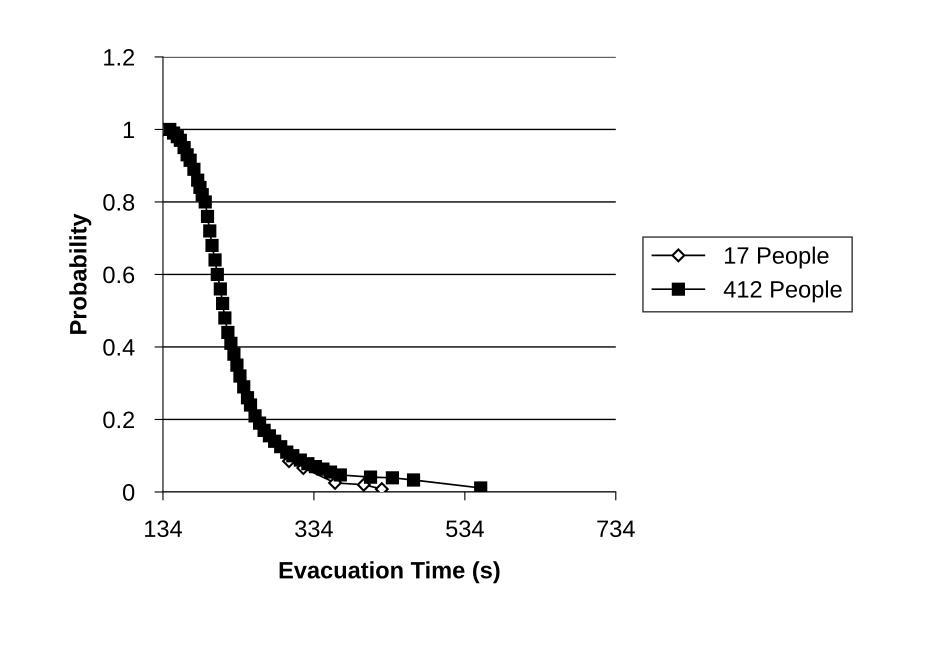 Image resolution: width=926 pixels, height=647 pixels. Describe the element at coordinates (390, 572) in the screenshot. I see `x-axis-title: Evacuation Time (s)` at that location.